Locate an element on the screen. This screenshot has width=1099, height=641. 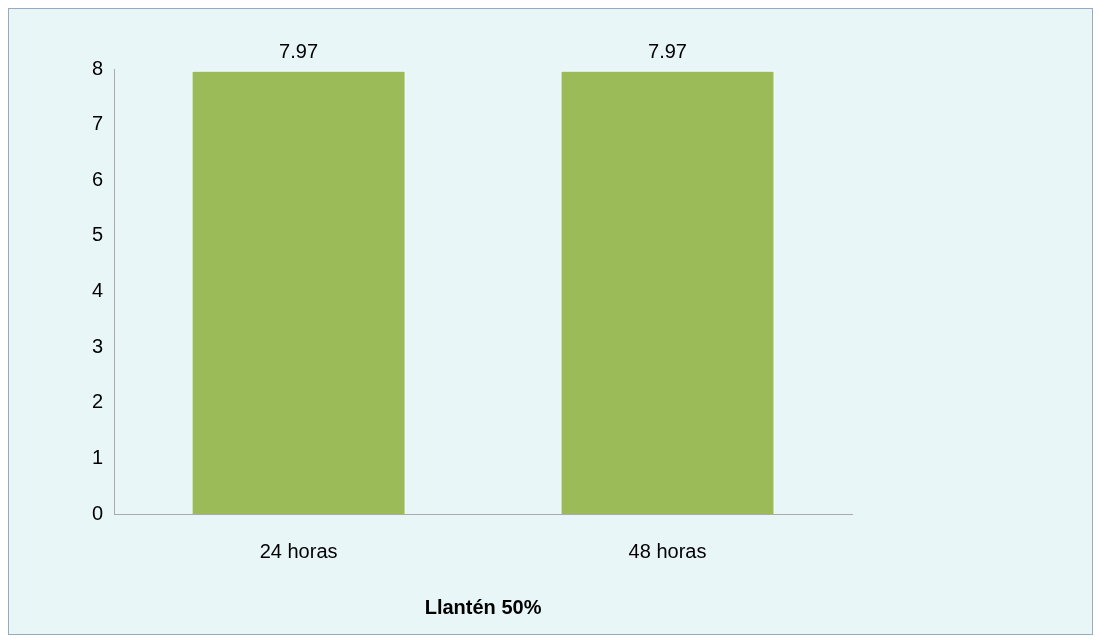
y-tick-label: 8 is located at coordinates (98, 67).